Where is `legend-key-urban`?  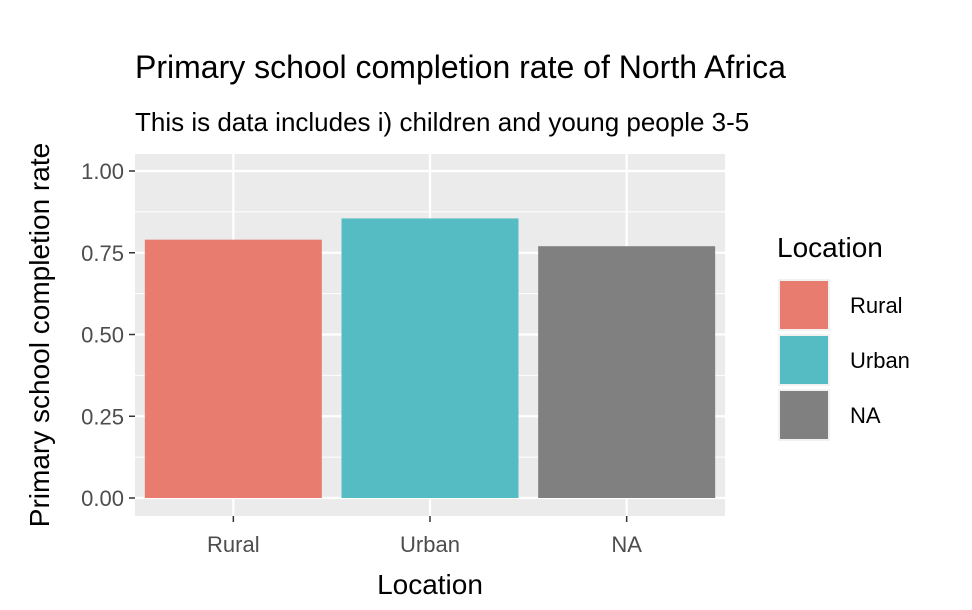 legend-key-urban is located at coordinates (804, 360).